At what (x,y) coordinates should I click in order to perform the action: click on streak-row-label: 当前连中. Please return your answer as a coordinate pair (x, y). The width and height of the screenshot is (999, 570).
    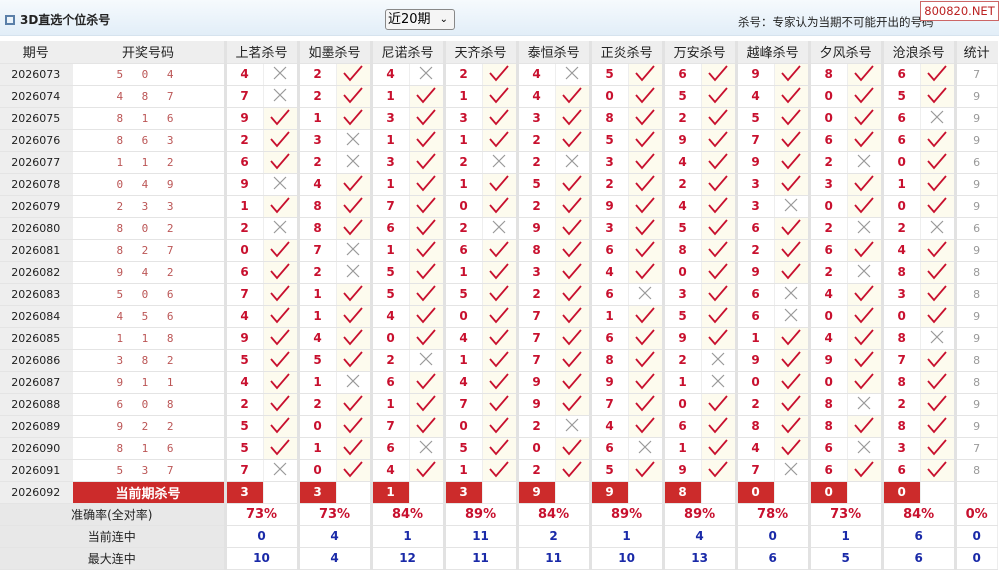
    Looking at the image, I should click on (113, 536).